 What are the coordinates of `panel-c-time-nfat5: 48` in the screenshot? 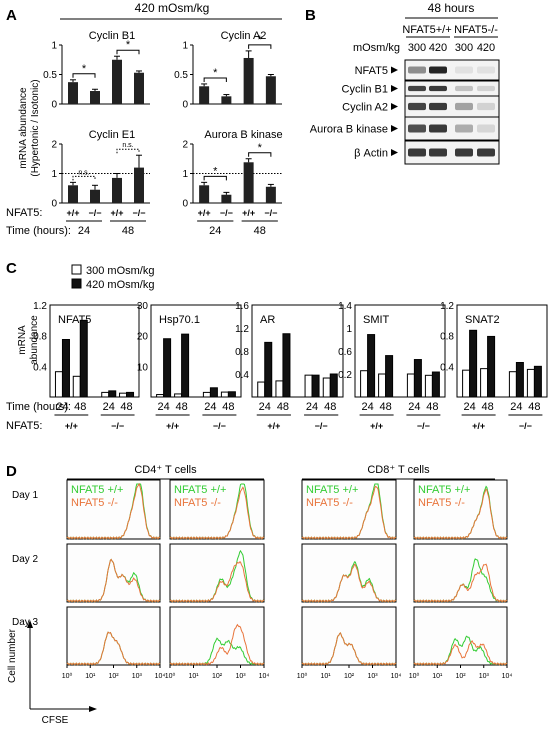 It's located at (126, 407).